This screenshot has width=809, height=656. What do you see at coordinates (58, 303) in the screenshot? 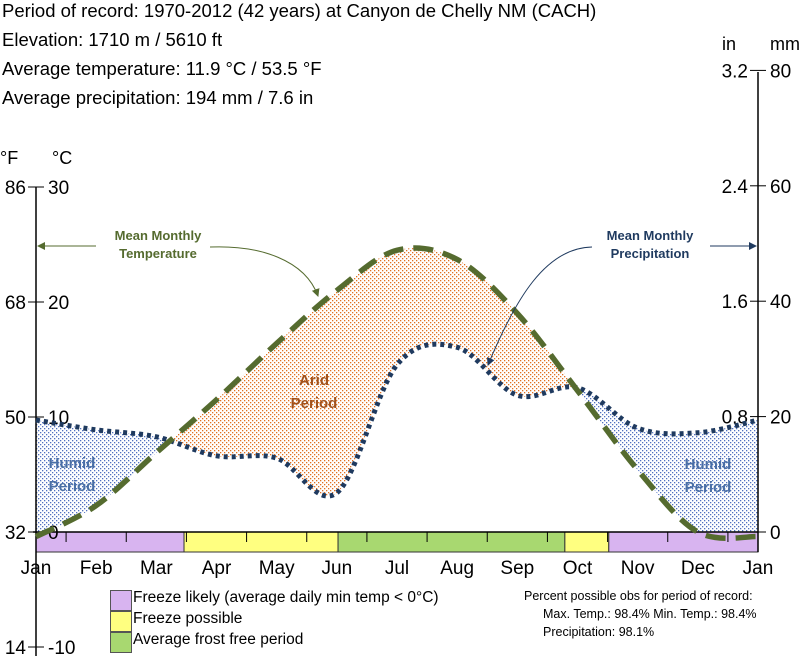
I see `celsius-tick-label: 20` at bounding box center [58, 303].